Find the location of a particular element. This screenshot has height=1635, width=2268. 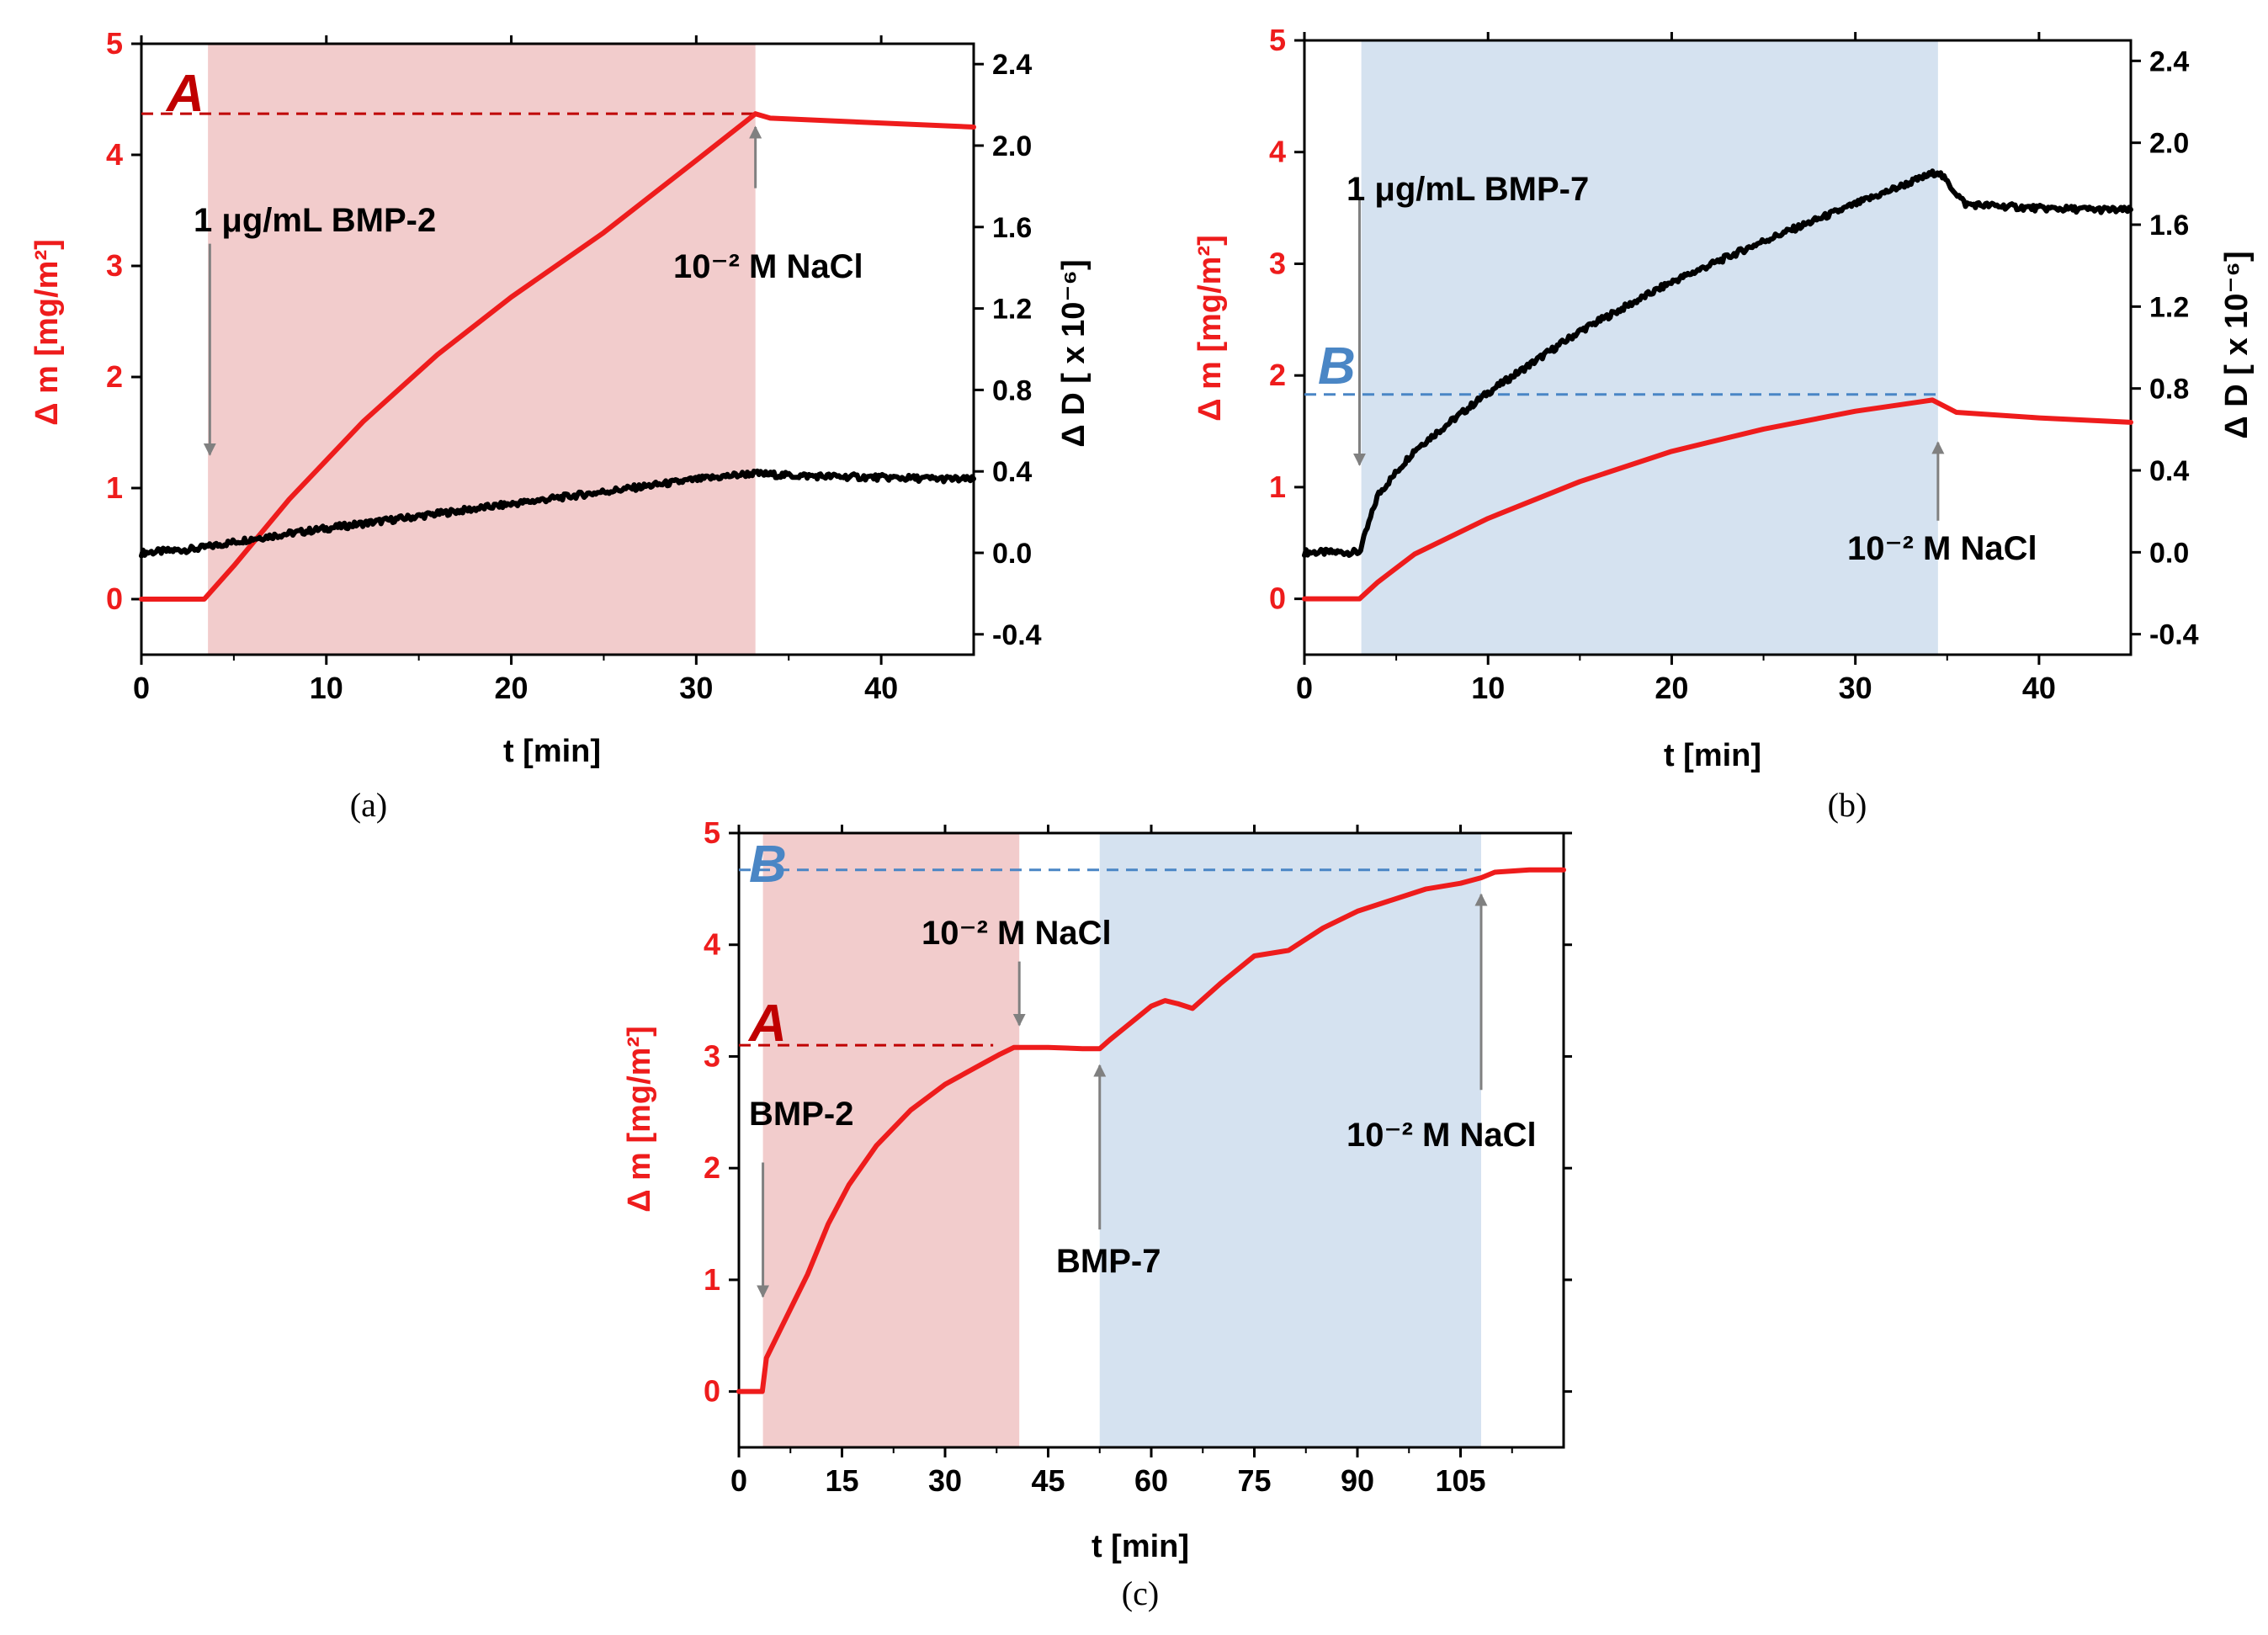

panel-c-annotation-bmp2: BMP-2 is located at coordinates (801, 1115).